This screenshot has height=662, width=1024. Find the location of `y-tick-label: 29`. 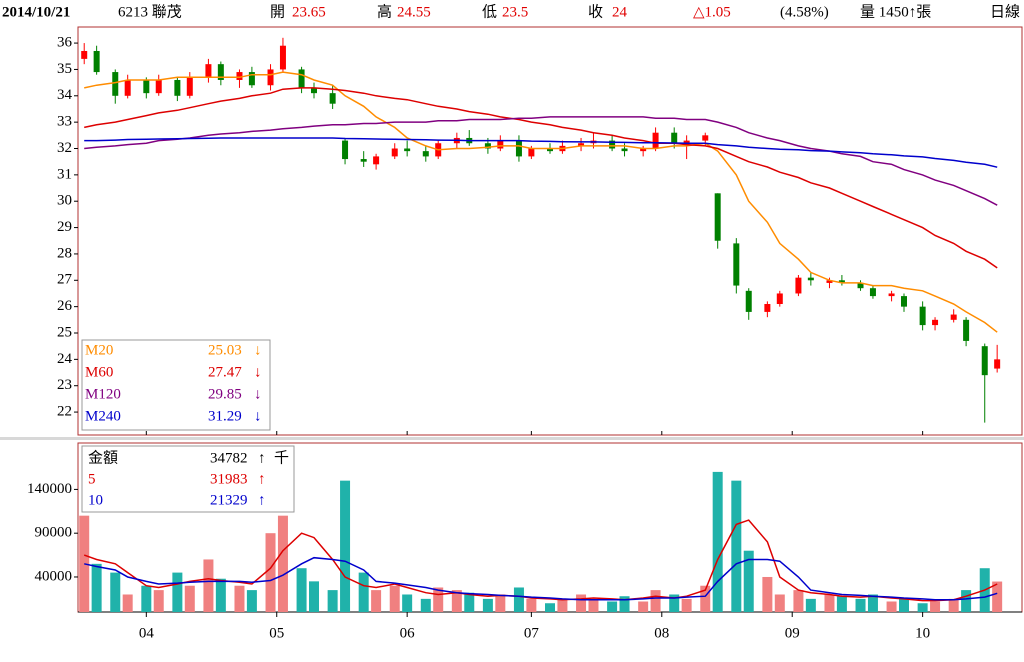

y-tick-label: 29 is located at coordinates (64, 227).